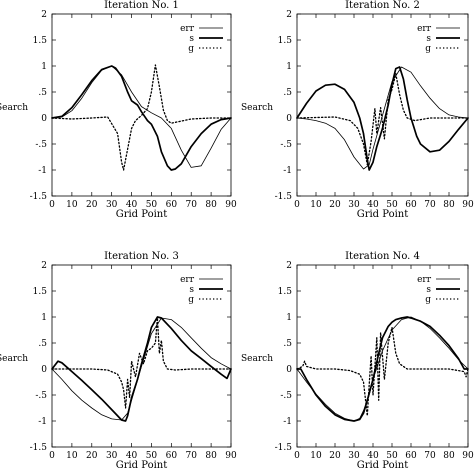 This screenshot has width=474, height=469. What do you see at coordinates (382, 256) in the screenshot?
I see `chart-title: Iteration No. 4` at bounding box center [382, 256].